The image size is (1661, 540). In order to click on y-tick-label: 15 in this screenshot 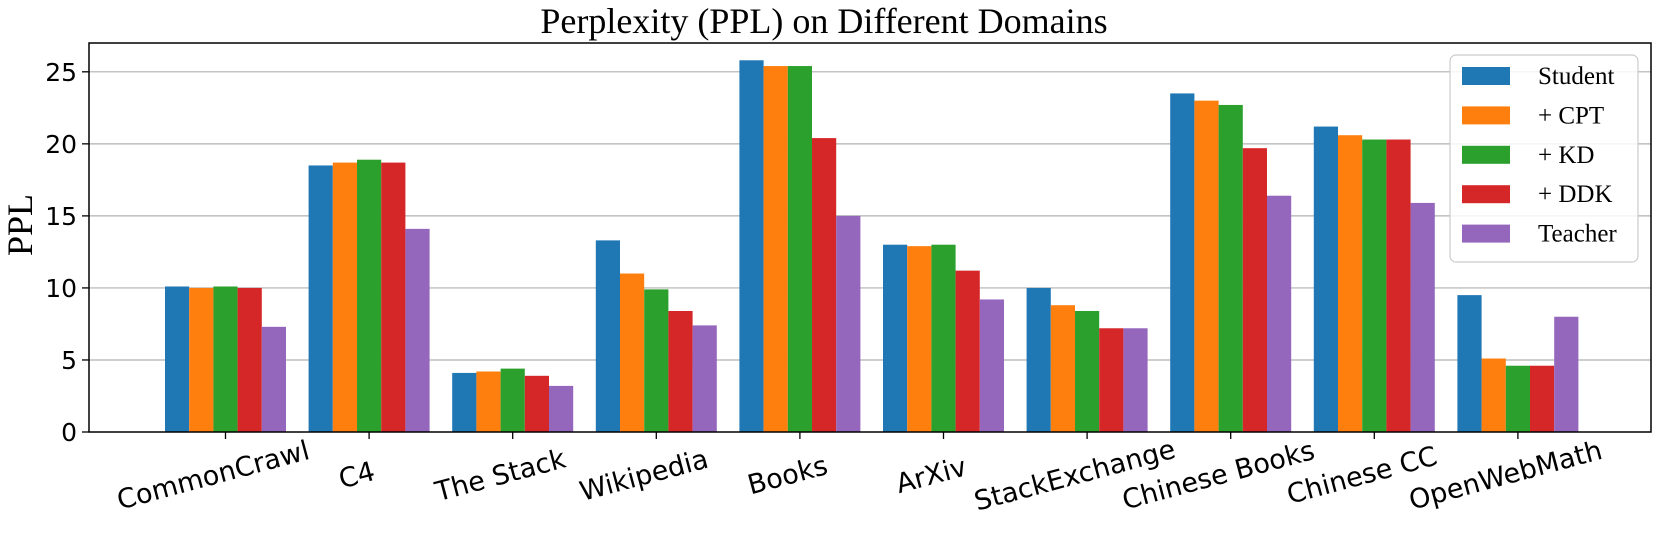, I will do `click(61, 216)`.